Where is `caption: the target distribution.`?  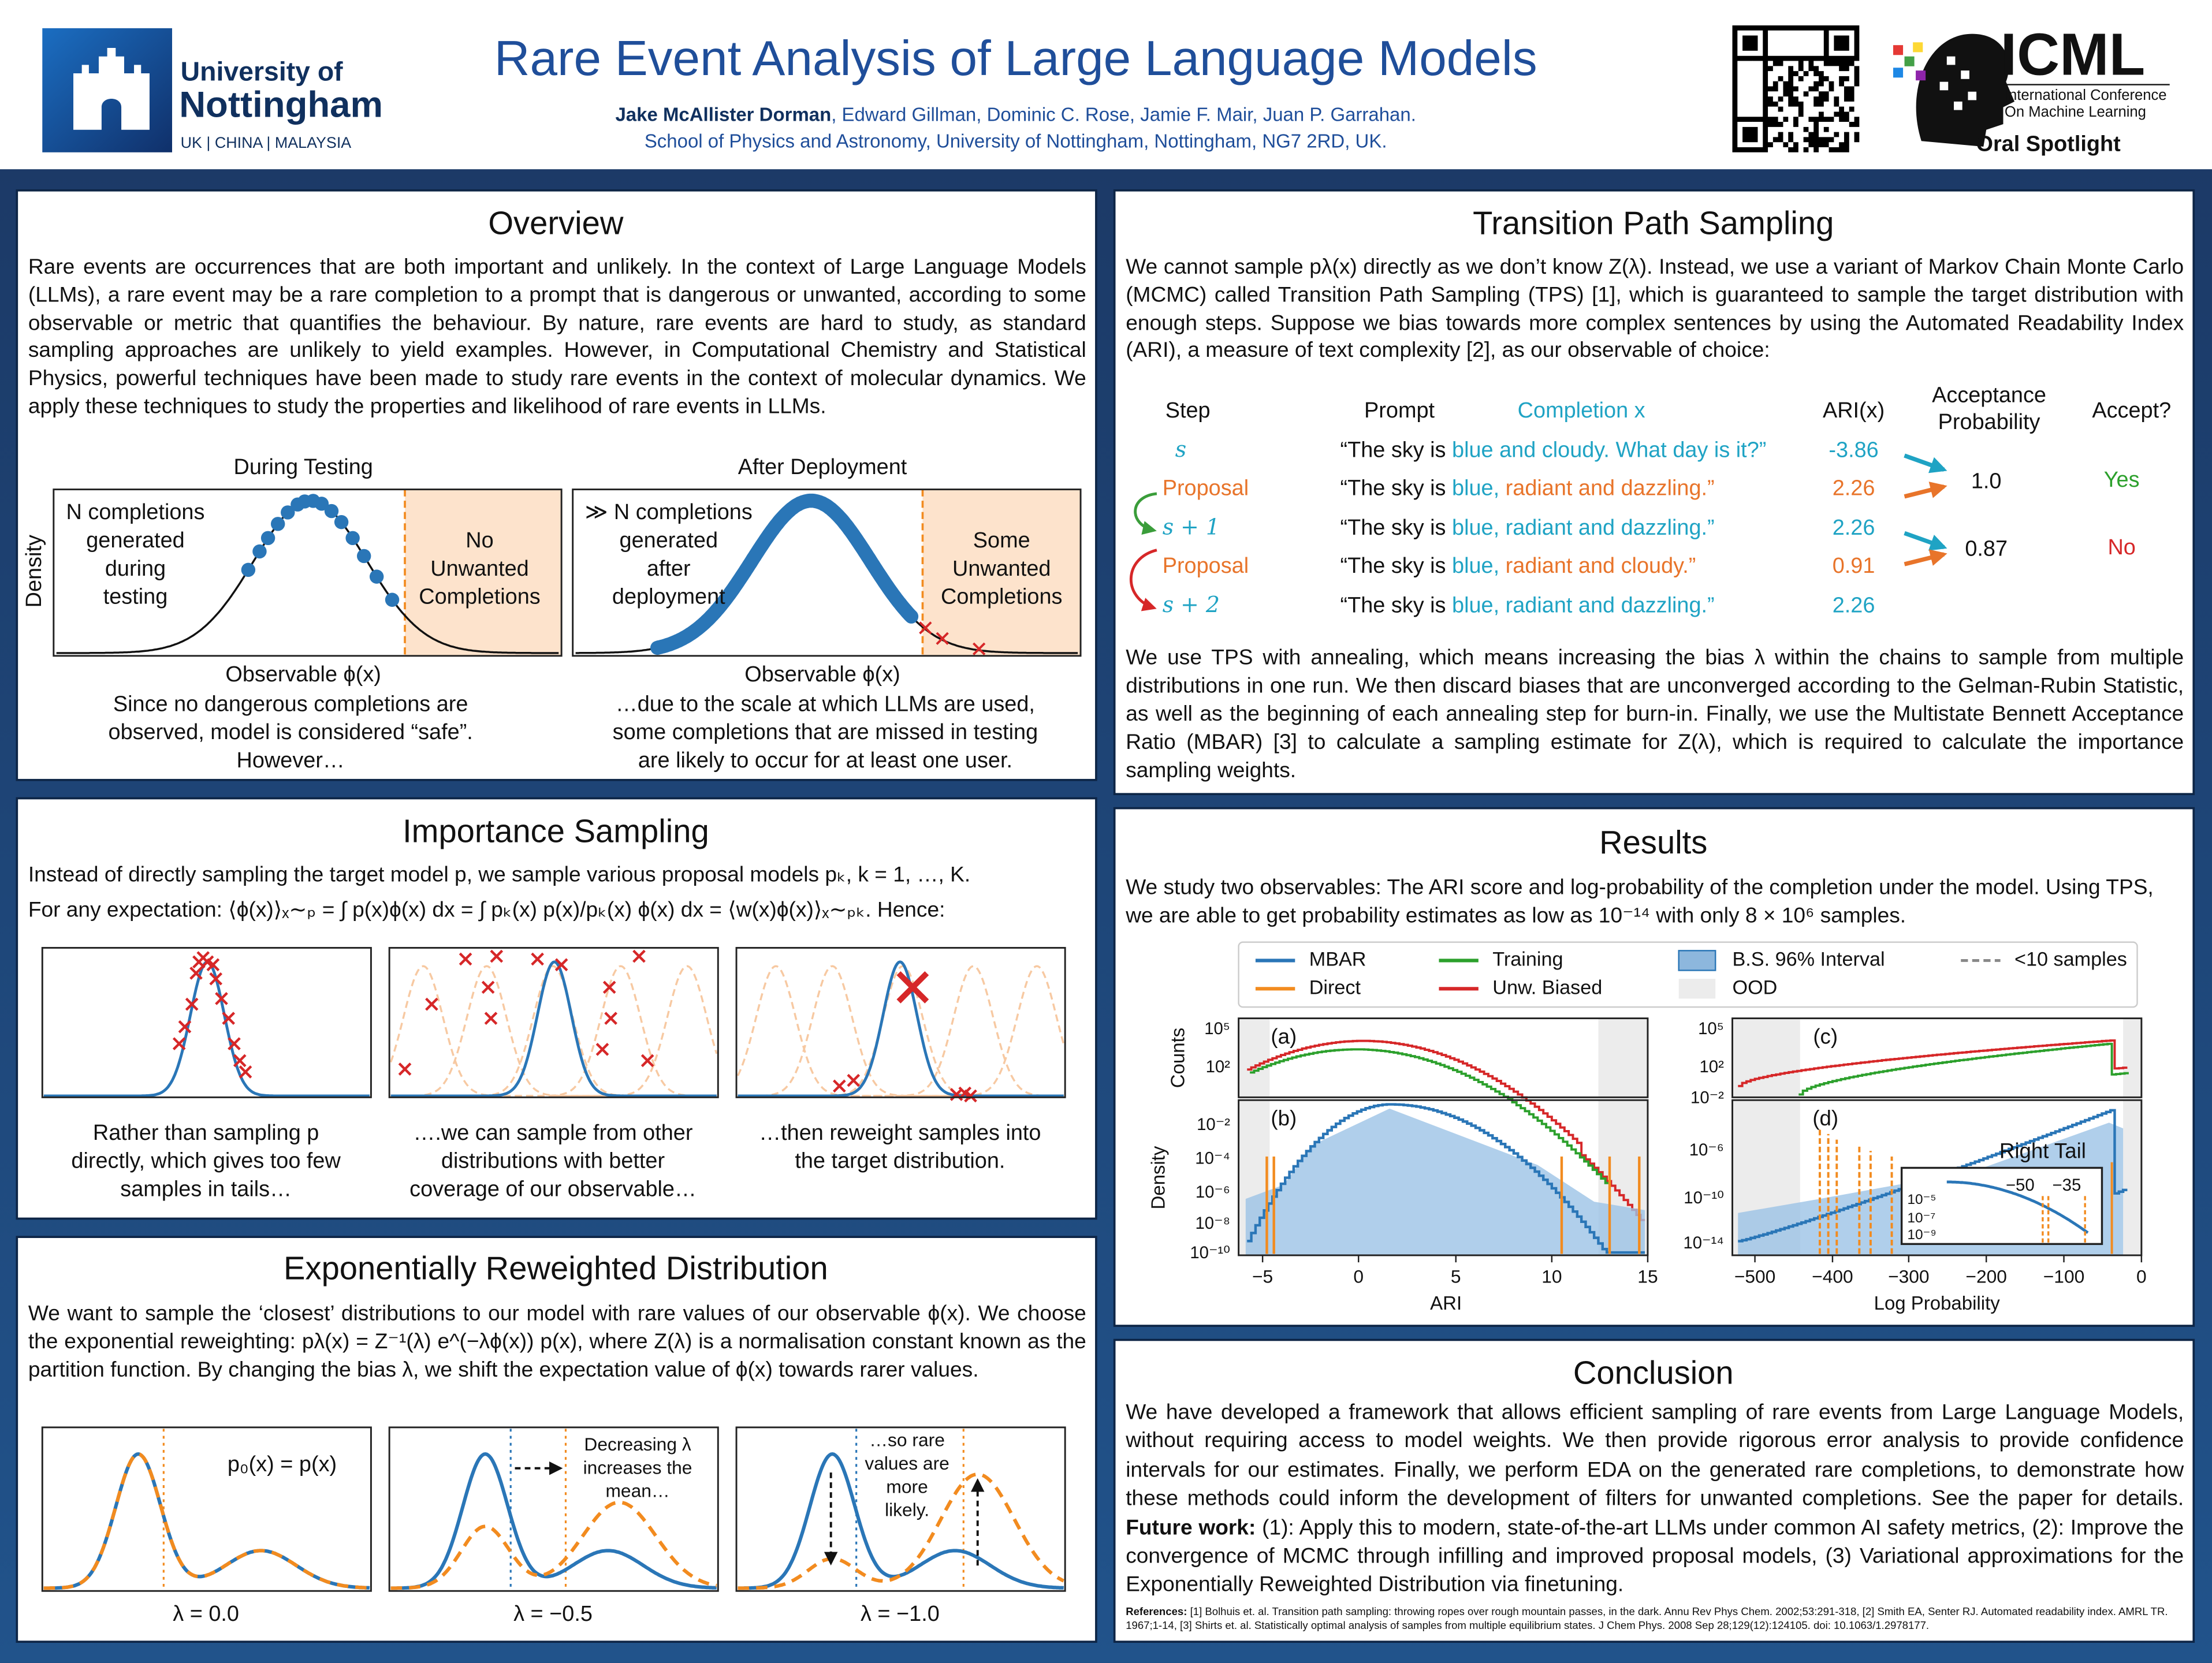 caption: the target distribution. is located at coordinates (900, 1161).